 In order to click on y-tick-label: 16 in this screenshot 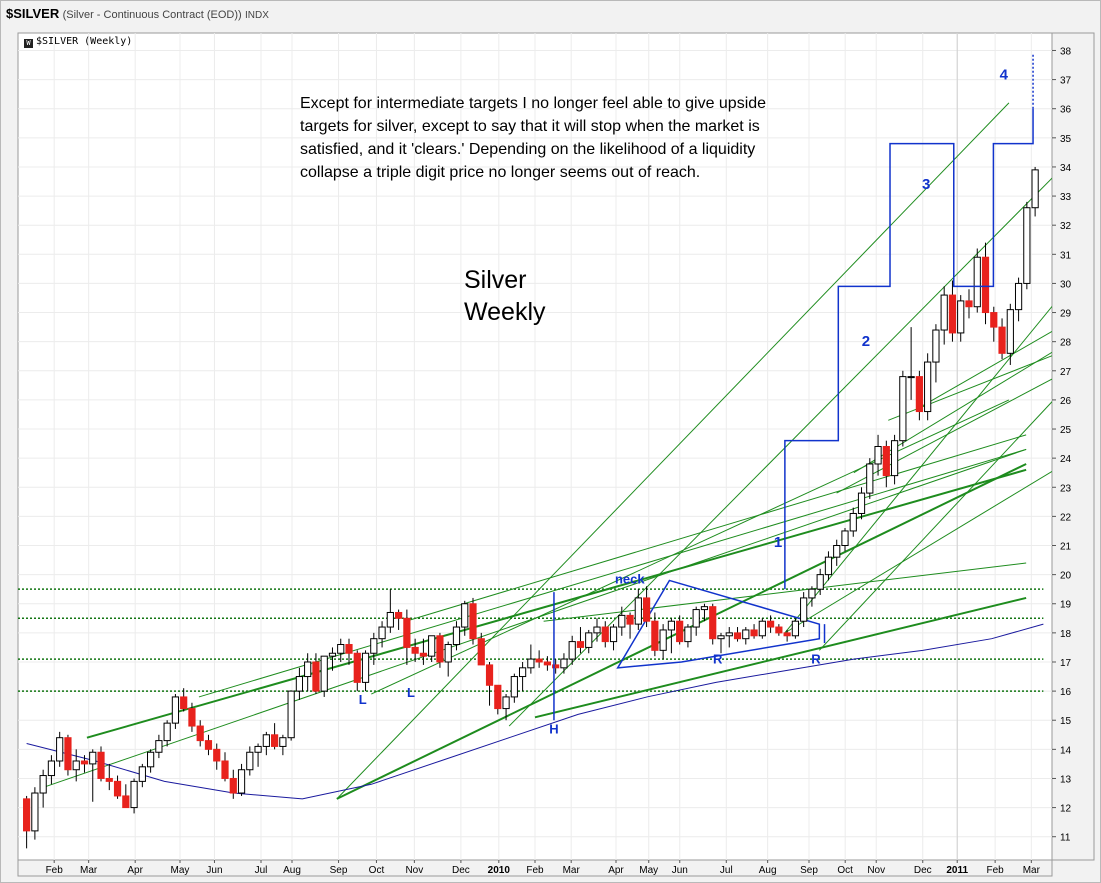, I will do `click(1066, 692)`.